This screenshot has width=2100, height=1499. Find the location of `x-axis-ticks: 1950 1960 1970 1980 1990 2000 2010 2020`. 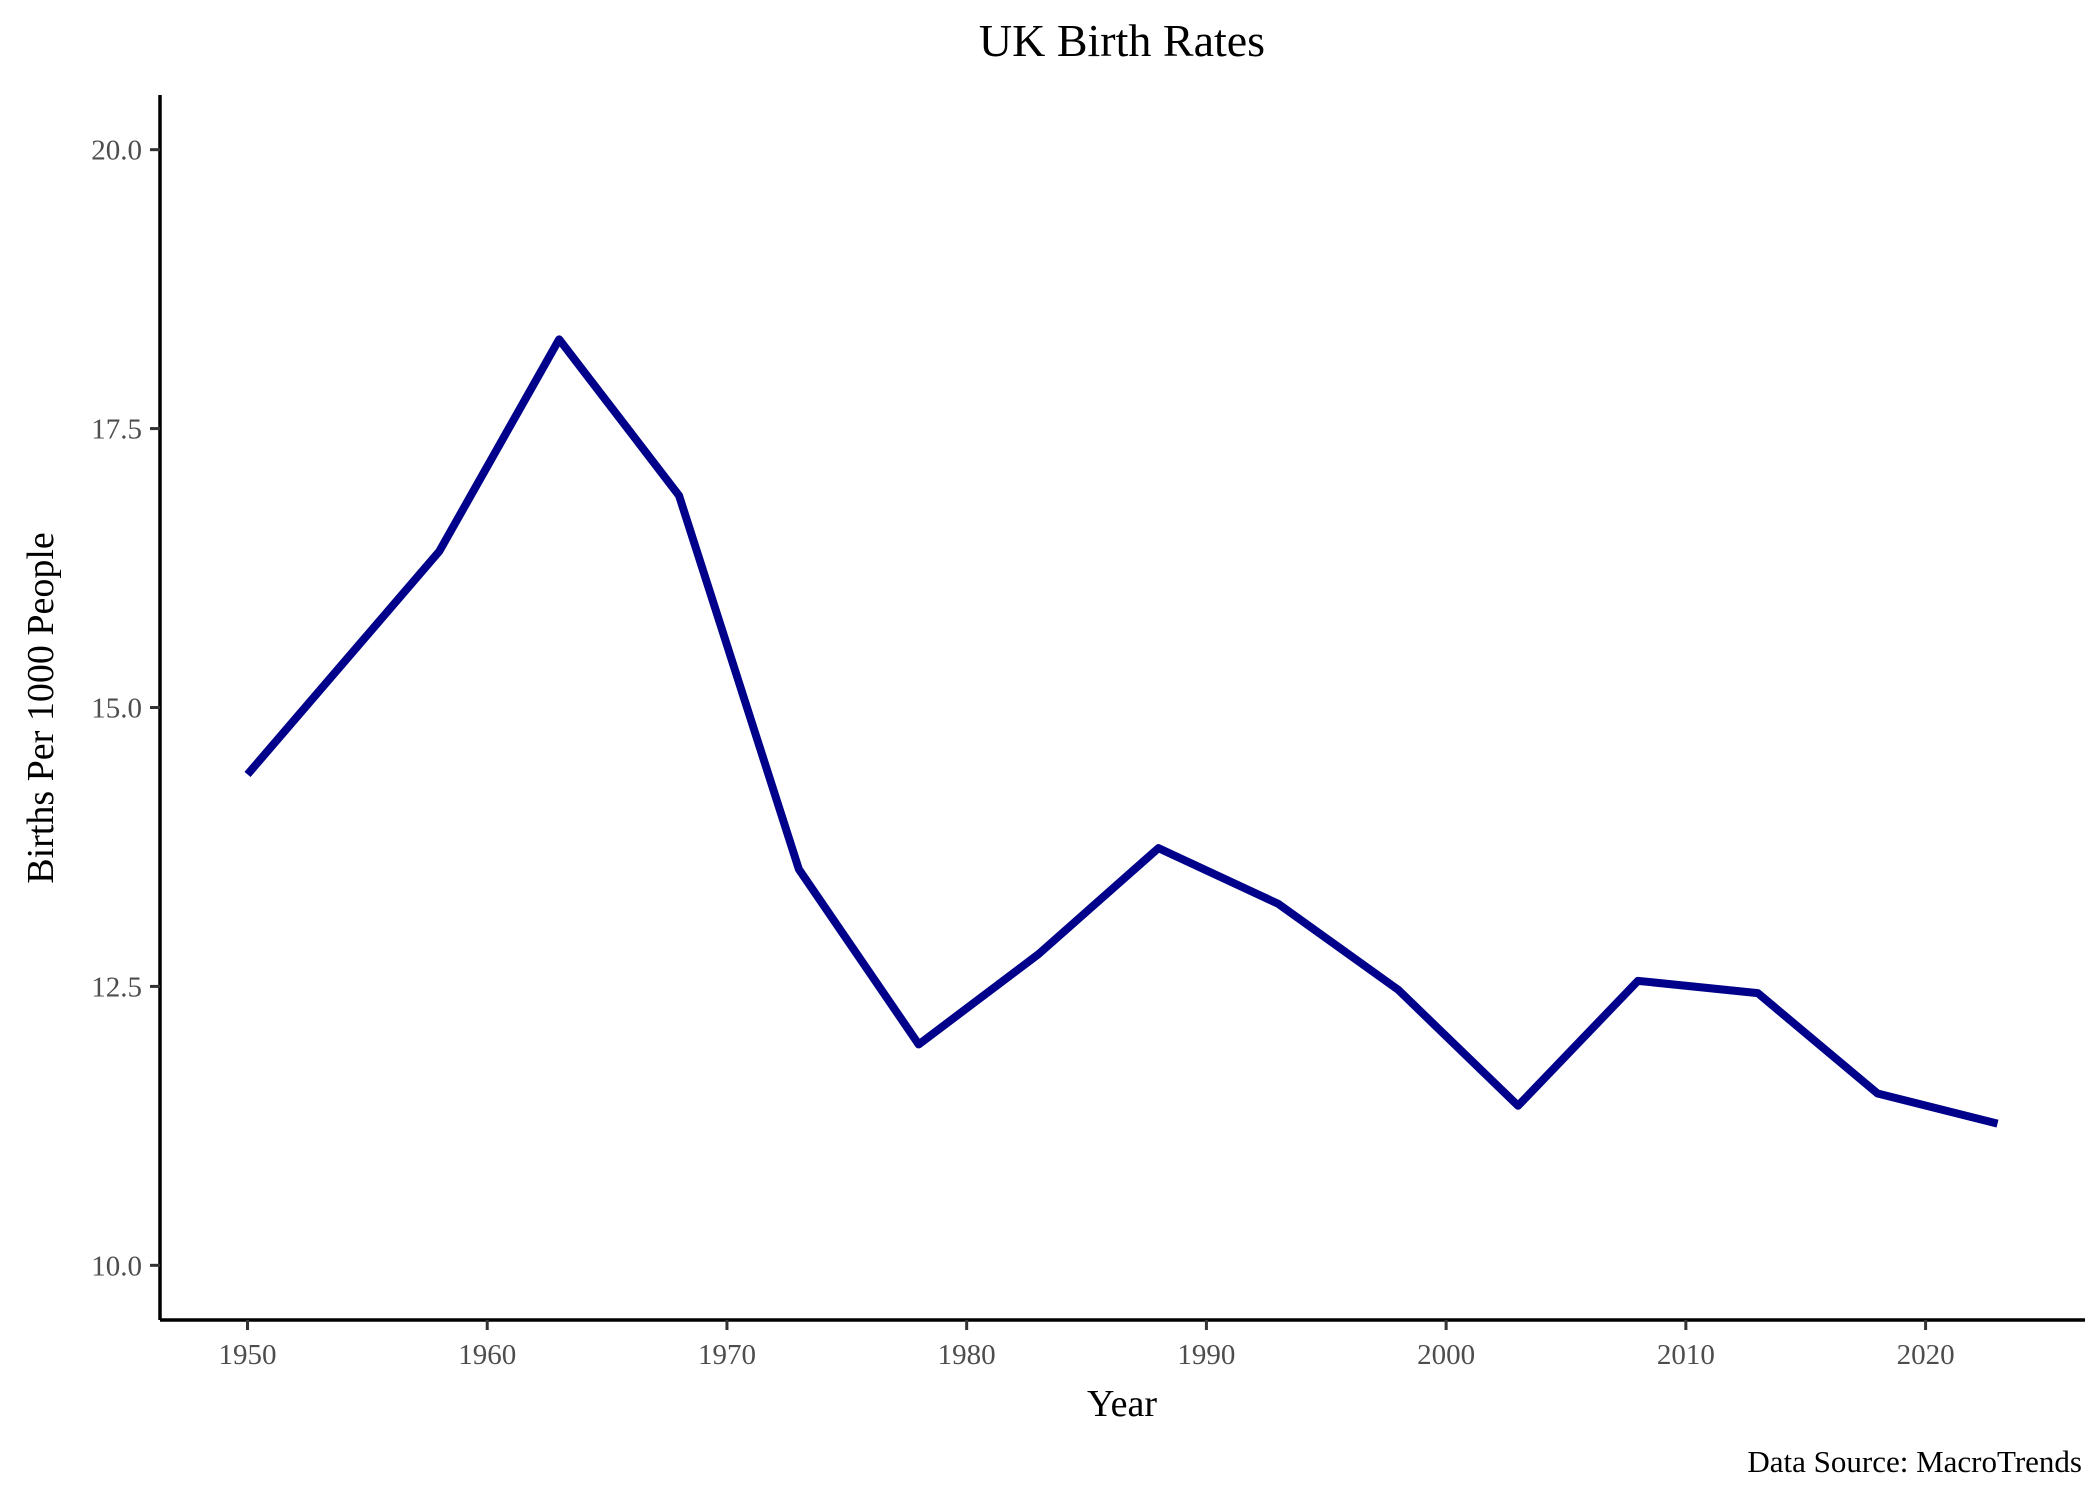

x-axis-ticks: 1950 1960 1970 1980 1990 2000 2010 2020 is located at coordinates (1087, 1345).